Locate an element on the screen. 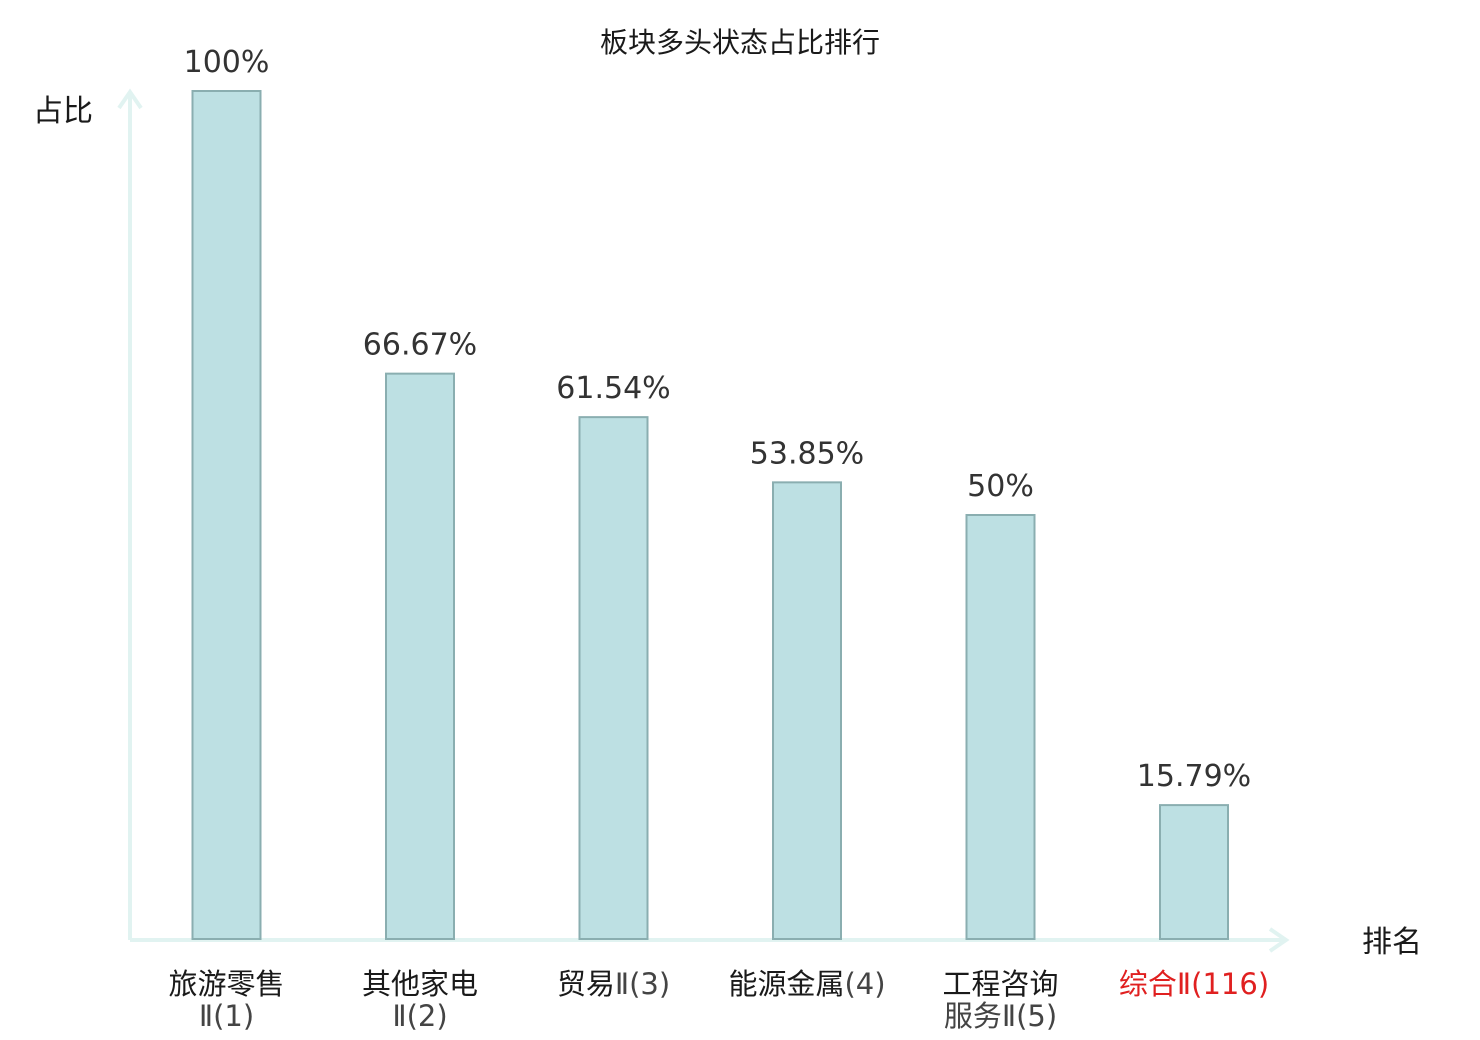 The image size is (1480, 1040). category-rank-2: Ⅱ(2) is located at coordinates (419, 1016).